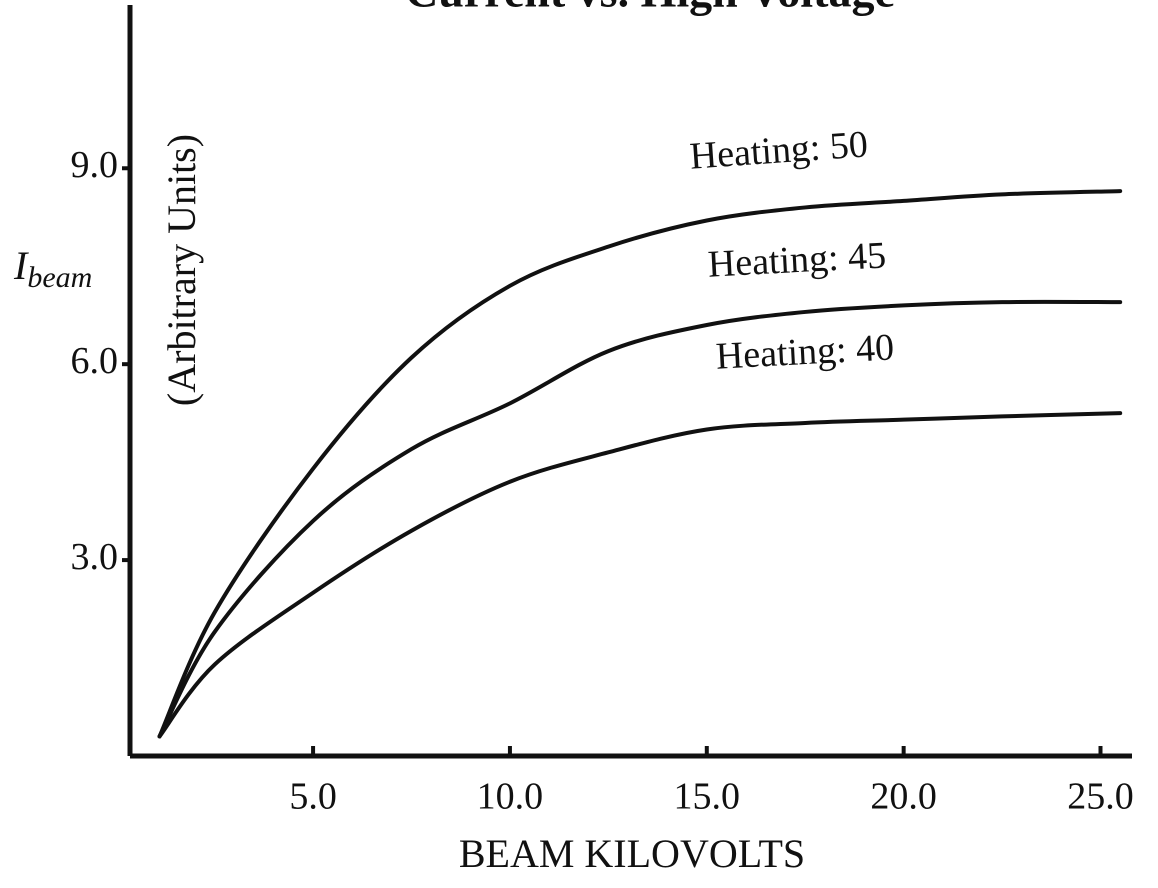 The image size is (1158, 888). What do you see at coordinates (632, 853) in the screenshot?
I see `x-axis-title: BEAM KILOVOLTS` at bounding box center [632, 853].